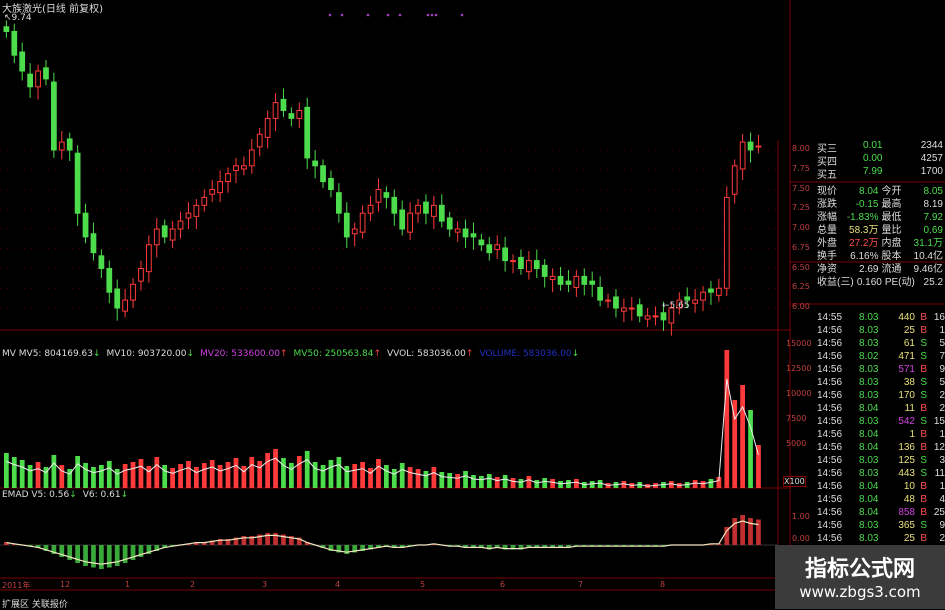 Image resolution: width=945 pixels, height=610 pixels. I want to click on trade-row: 14:56 8.03 170 S 2, so click(879, 396).